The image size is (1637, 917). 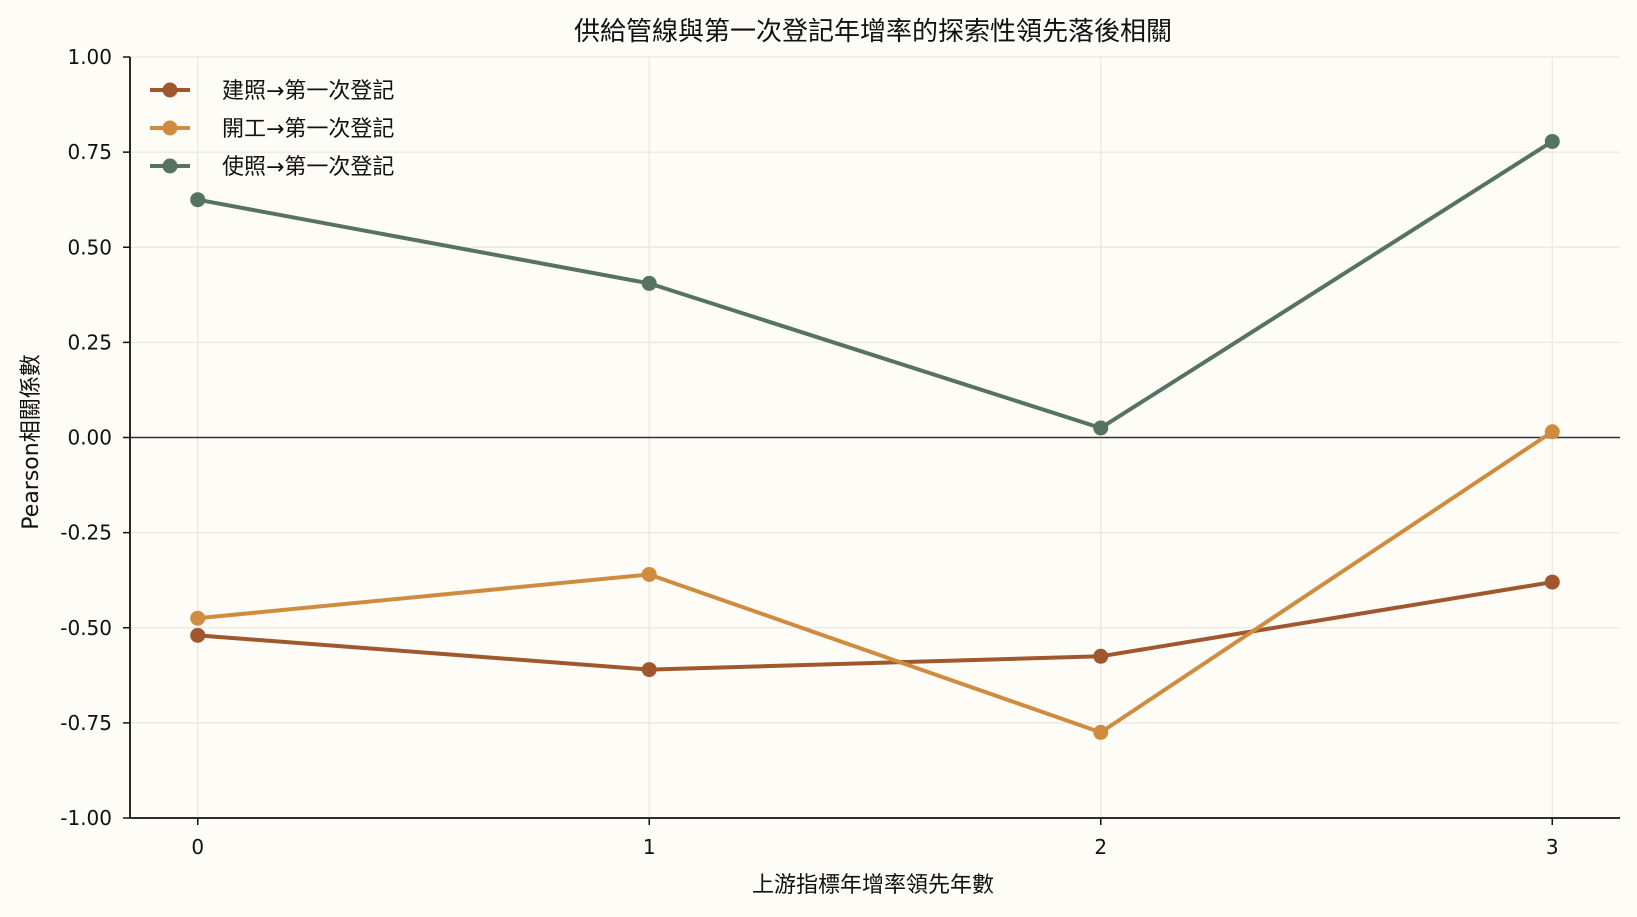 What do you see at coordinates (649, 847) in the screenshot?
I see `x-tick-label: 1` at bounding box center [649, 847].